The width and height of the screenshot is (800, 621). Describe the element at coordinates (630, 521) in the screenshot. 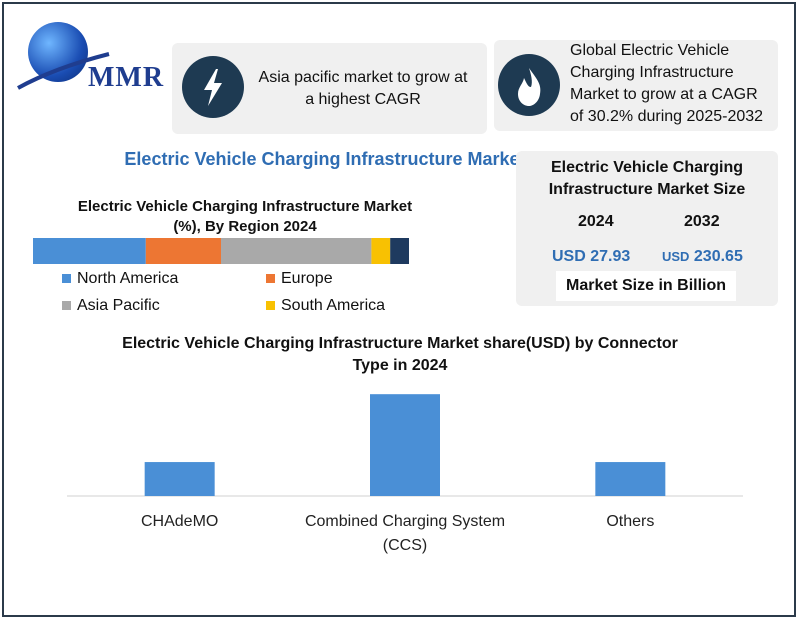

I see `connector-tick-label-others: Others` at that location.